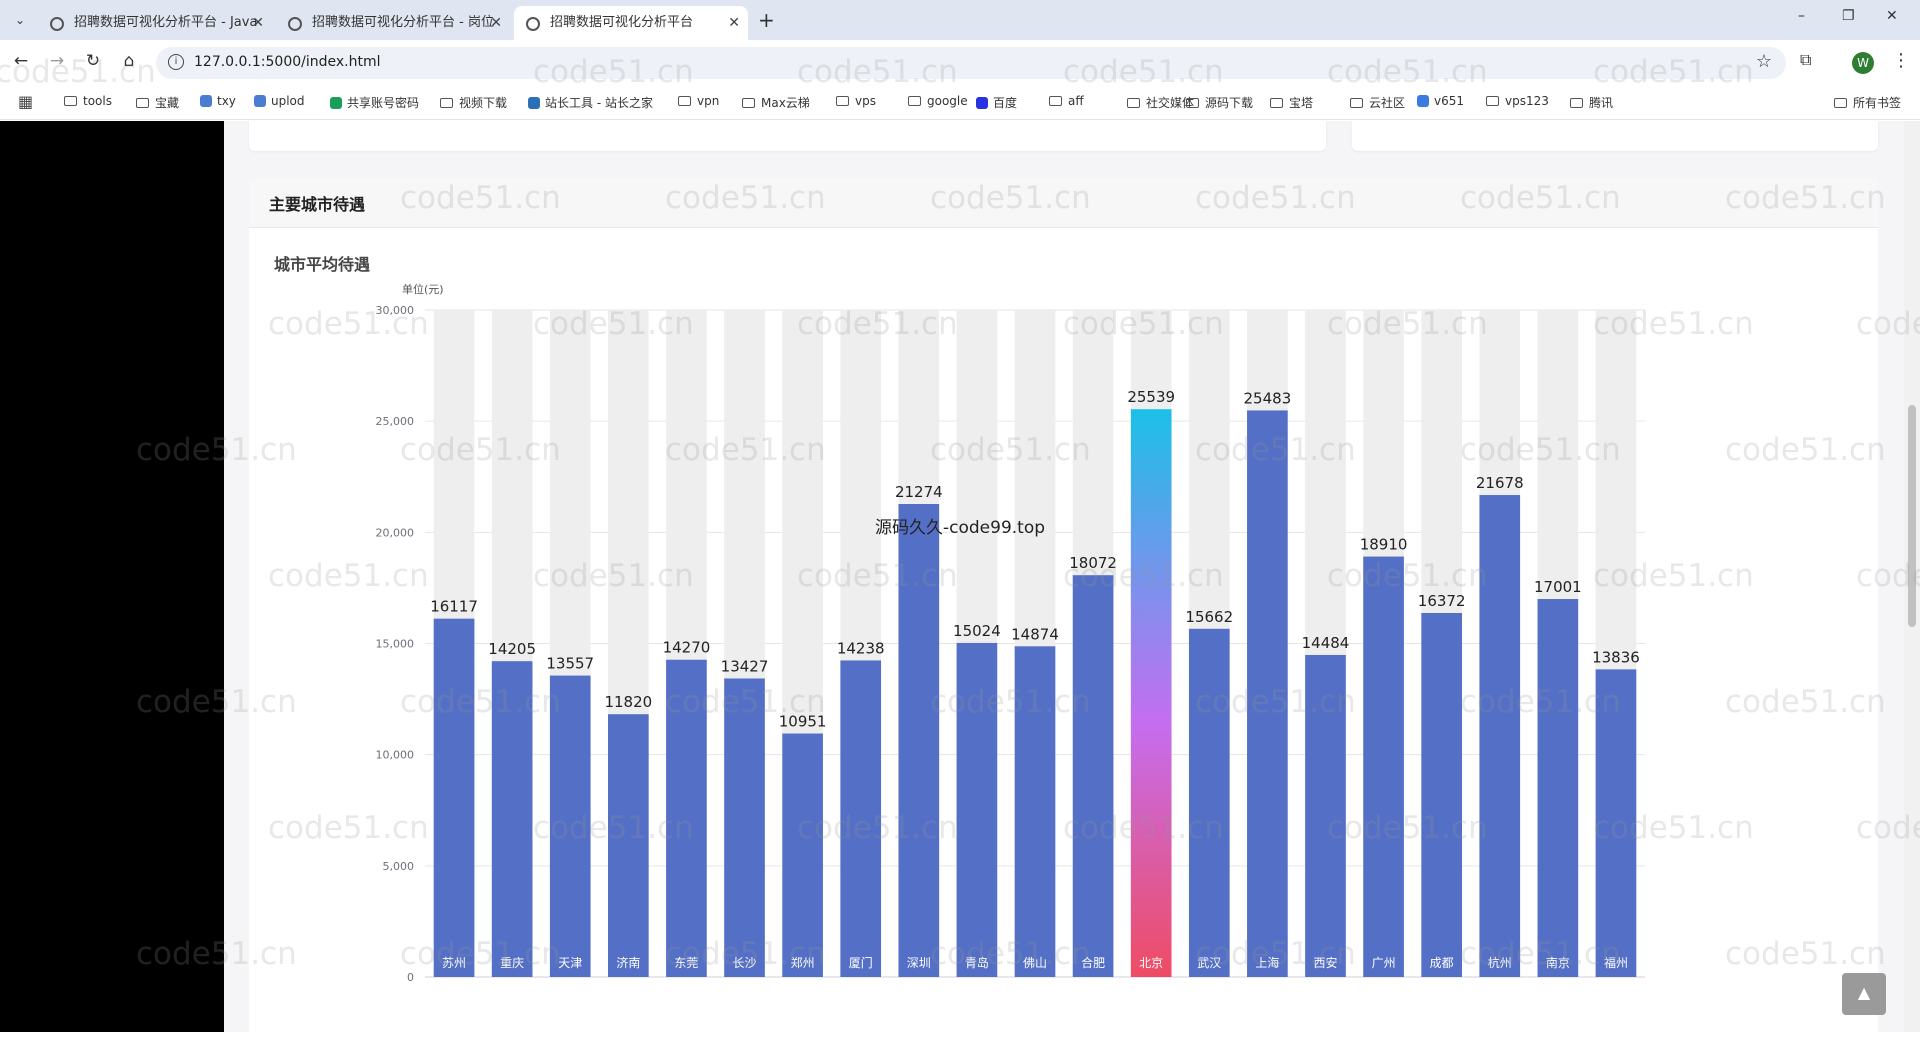 This screenshot has width=1920, height=1038. Describe the element at coordinates (206, 101) in the screenshot. I see `cloud-icon` at that location.